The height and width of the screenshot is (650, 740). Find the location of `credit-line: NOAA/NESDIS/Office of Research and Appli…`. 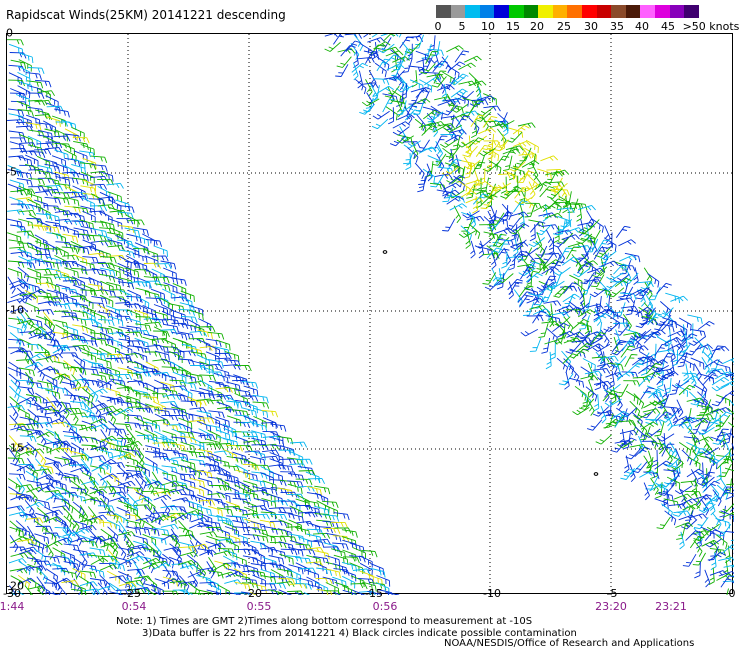

credit-line: NOAA/NESDIS/Office of Research and Appli… is located at coordinates (569, 643).